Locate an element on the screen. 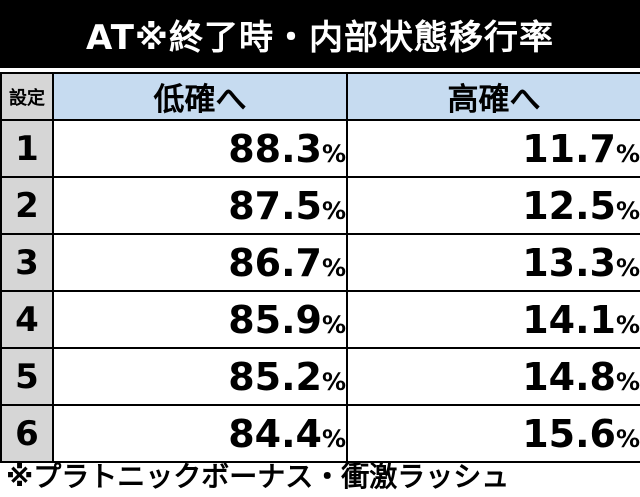  table-row: 2 87.5% 12.5% is located at coordinates (320, 205).